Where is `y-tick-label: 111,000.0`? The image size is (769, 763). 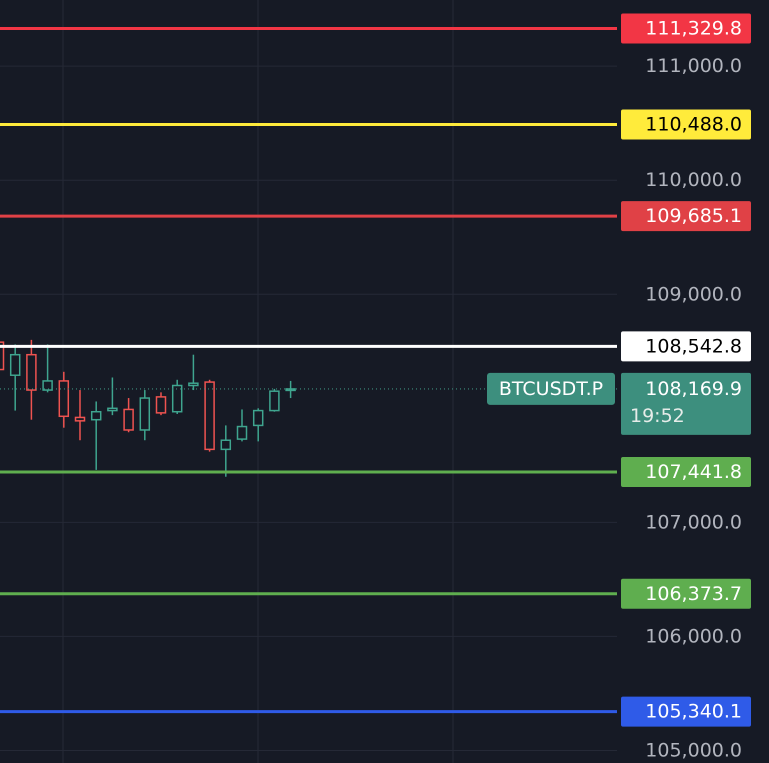
y-tick-label: 111,000.0 is located at coordinates (693, 66).